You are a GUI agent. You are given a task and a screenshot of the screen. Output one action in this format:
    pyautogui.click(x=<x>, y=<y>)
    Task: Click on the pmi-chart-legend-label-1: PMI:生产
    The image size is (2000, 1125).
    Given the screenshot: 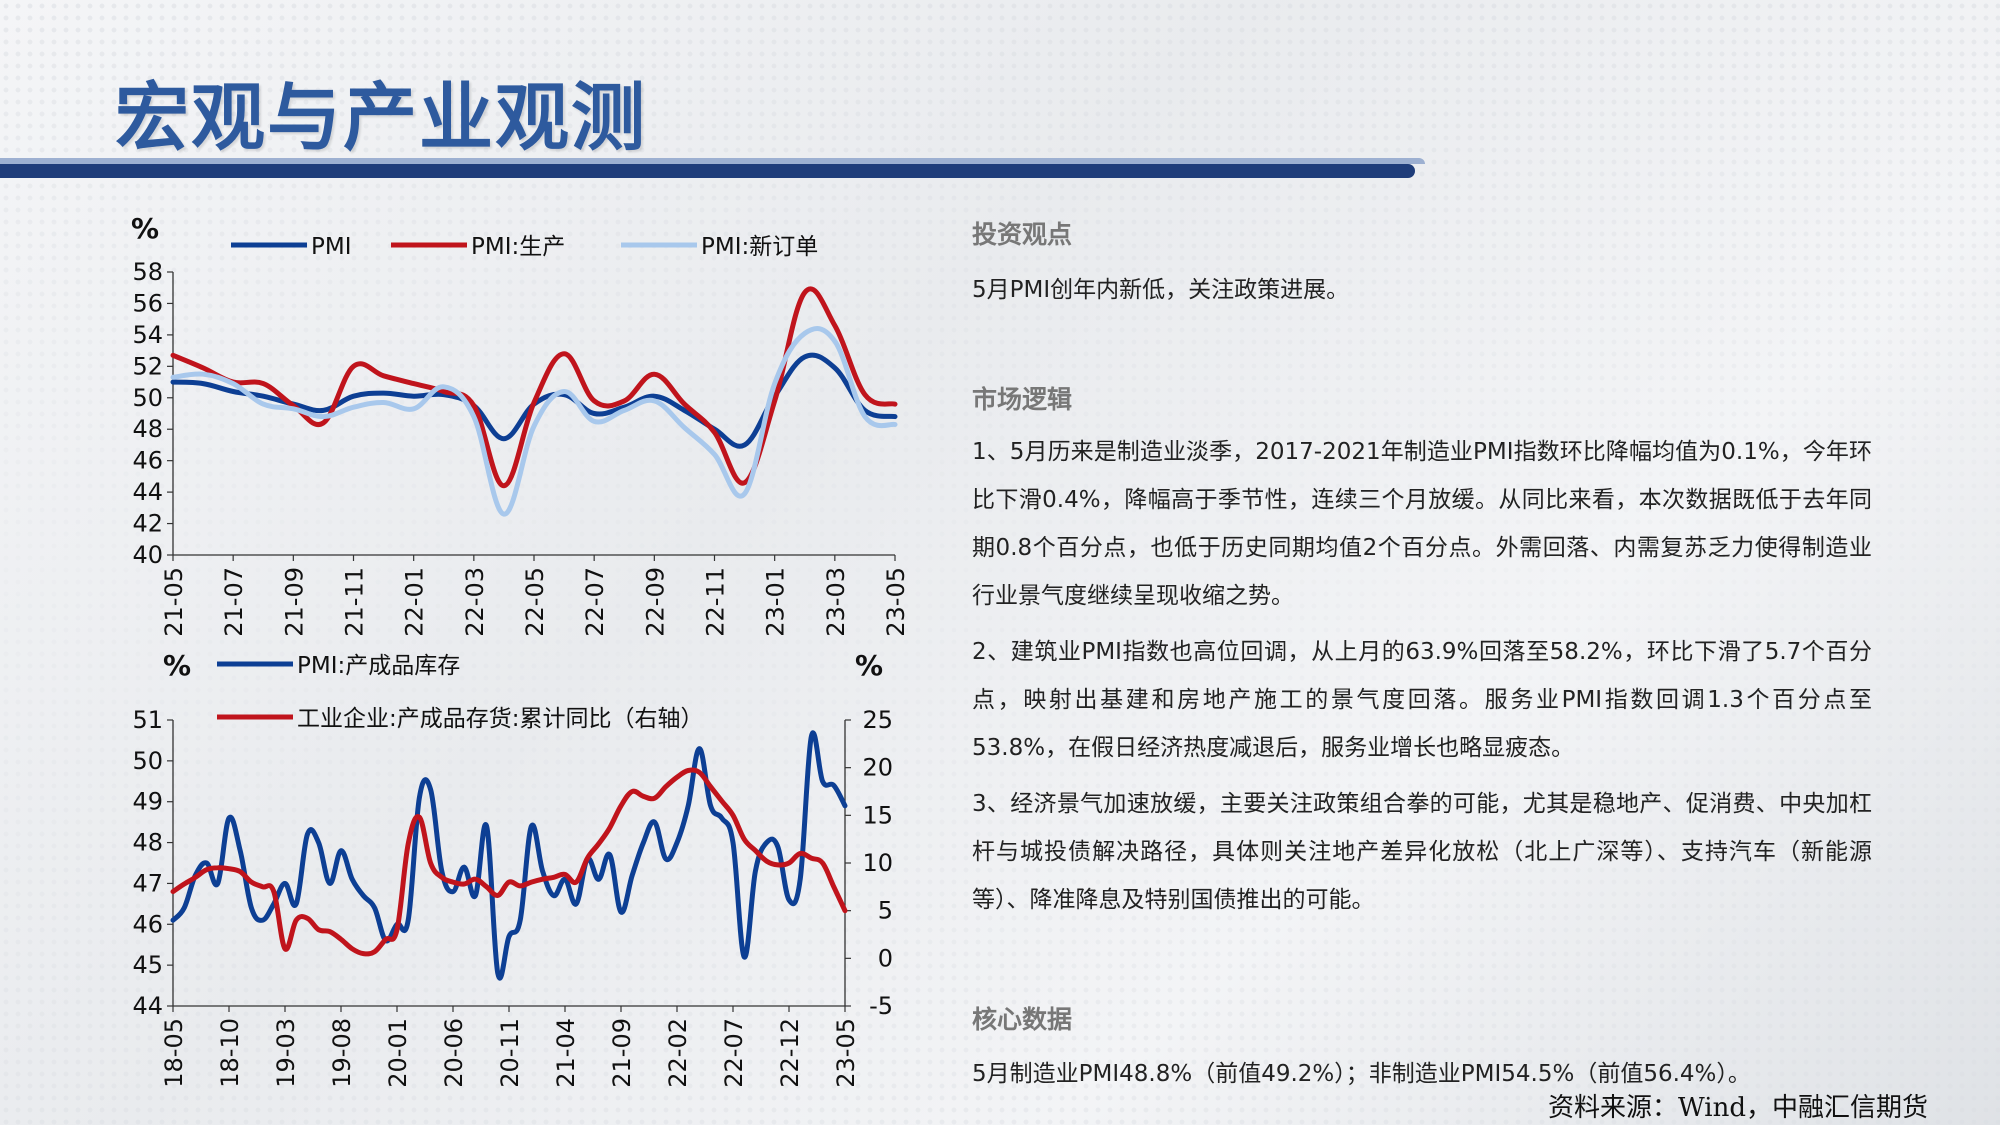 What is the action you would take?
    pyautogui.click(x=518, y=247)
    